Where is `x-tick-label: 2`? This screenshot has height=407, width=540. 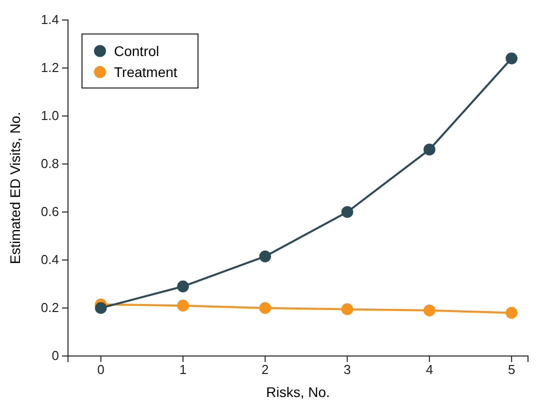
x-tick-label: 2 is located at coordinates (265, 370).